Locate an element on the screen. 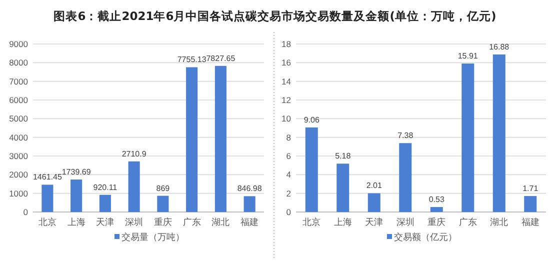  y-tick-label: 12 is located at coordinates (287, 99).